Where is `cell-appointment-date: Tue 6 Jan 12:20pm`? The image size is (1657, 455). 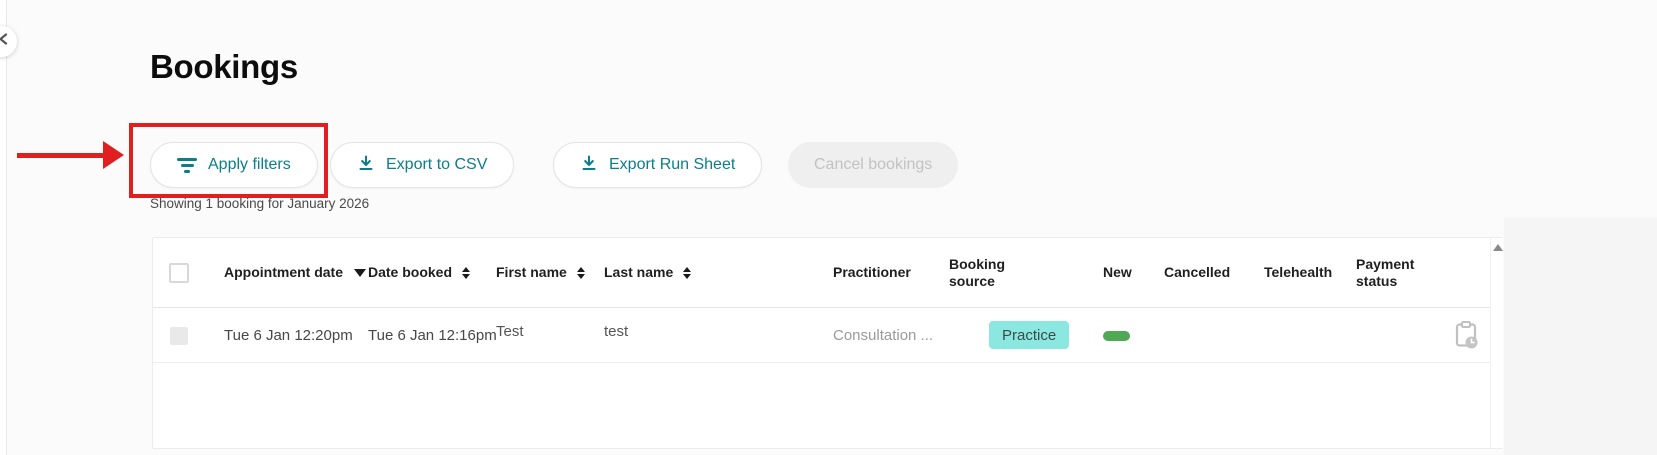
cell-appointment-date: Tue 6 Jan 12:20pm is located at coordinates (288, 335).